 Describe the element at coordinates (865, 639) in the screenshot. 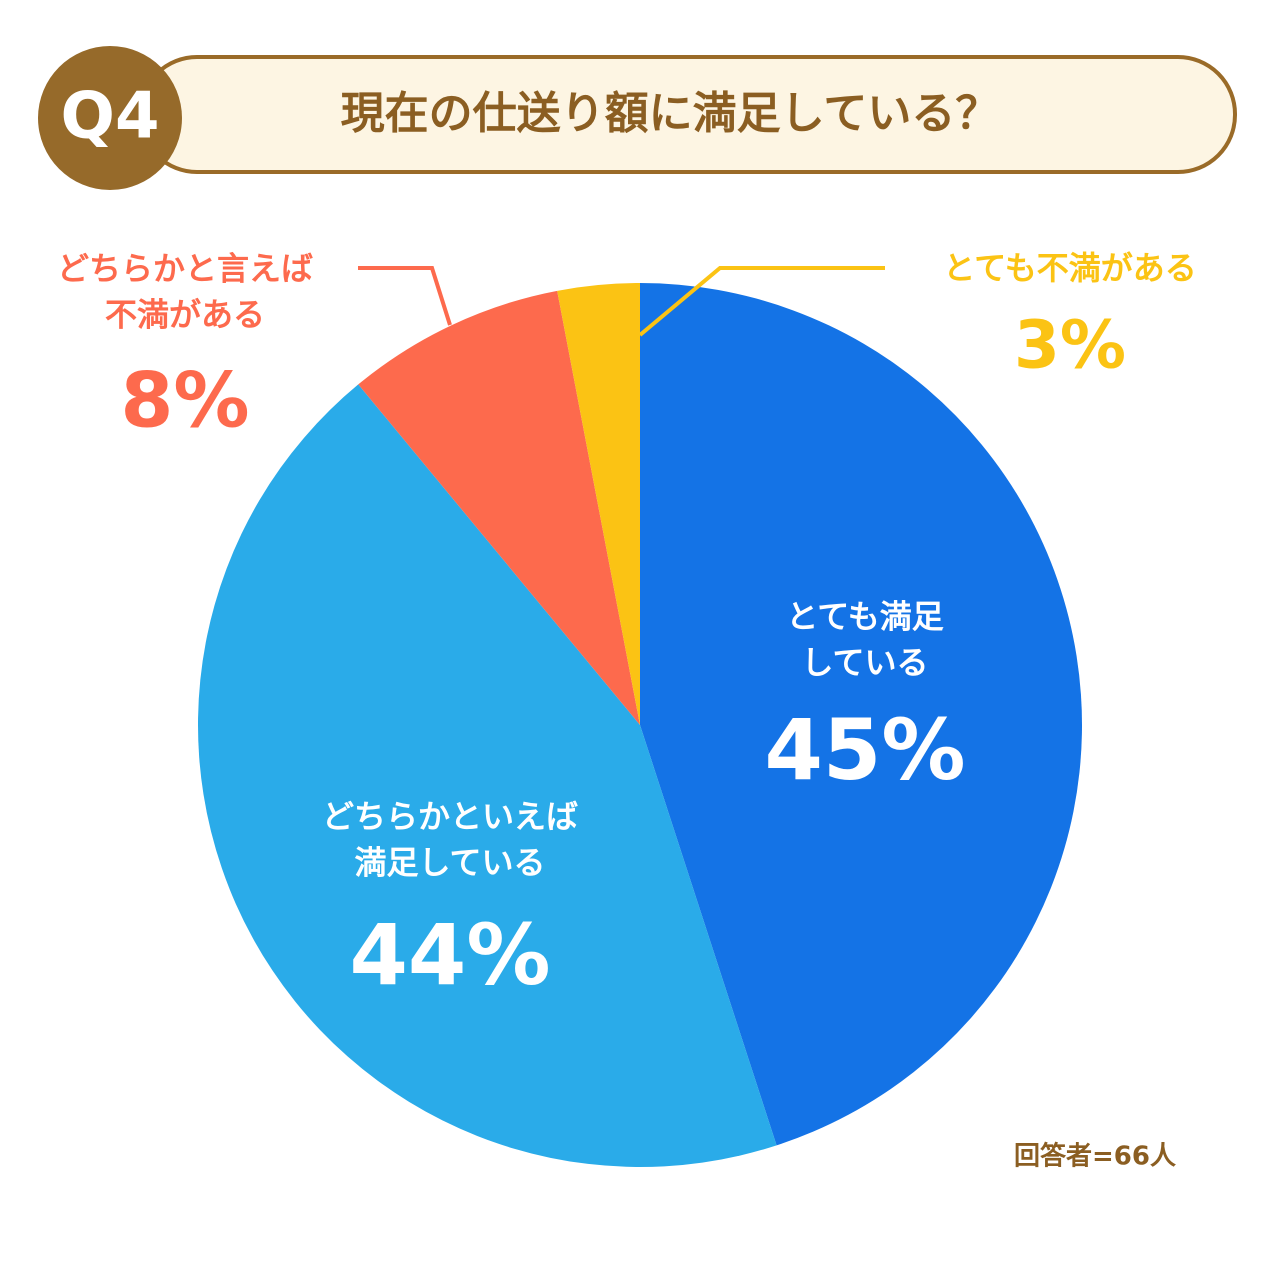

I see `slice-label: とても満足している` at that location.